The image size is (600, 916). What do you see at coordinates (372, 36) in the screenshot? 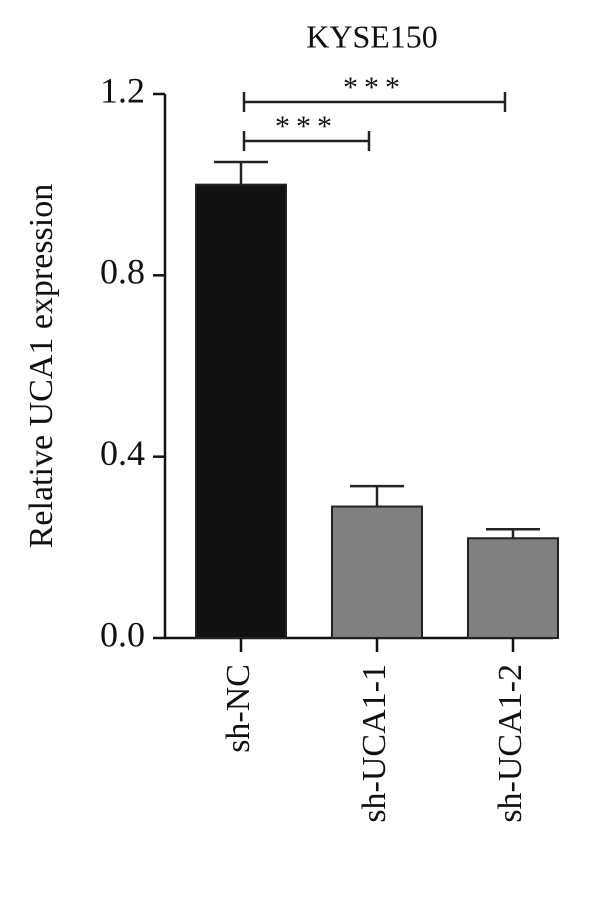
I see `chart-title: KYSE150` at bounding box center [372, 36].